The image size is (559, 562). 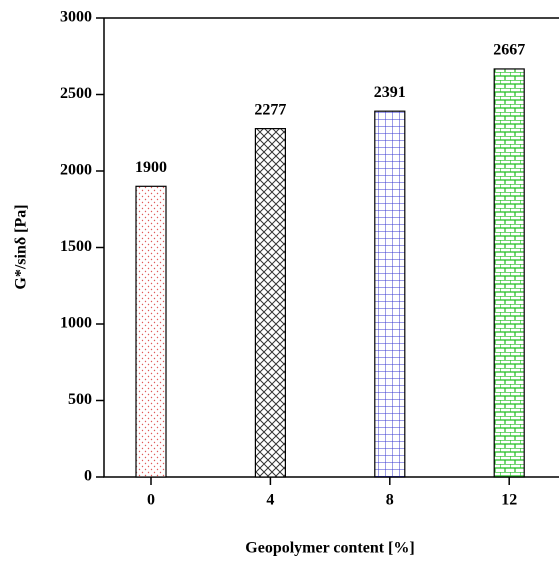 What do you see at coordinates (509, 500) in the screenshot?
I see `x-tick-label: 12` at bounding box center [509, 500].